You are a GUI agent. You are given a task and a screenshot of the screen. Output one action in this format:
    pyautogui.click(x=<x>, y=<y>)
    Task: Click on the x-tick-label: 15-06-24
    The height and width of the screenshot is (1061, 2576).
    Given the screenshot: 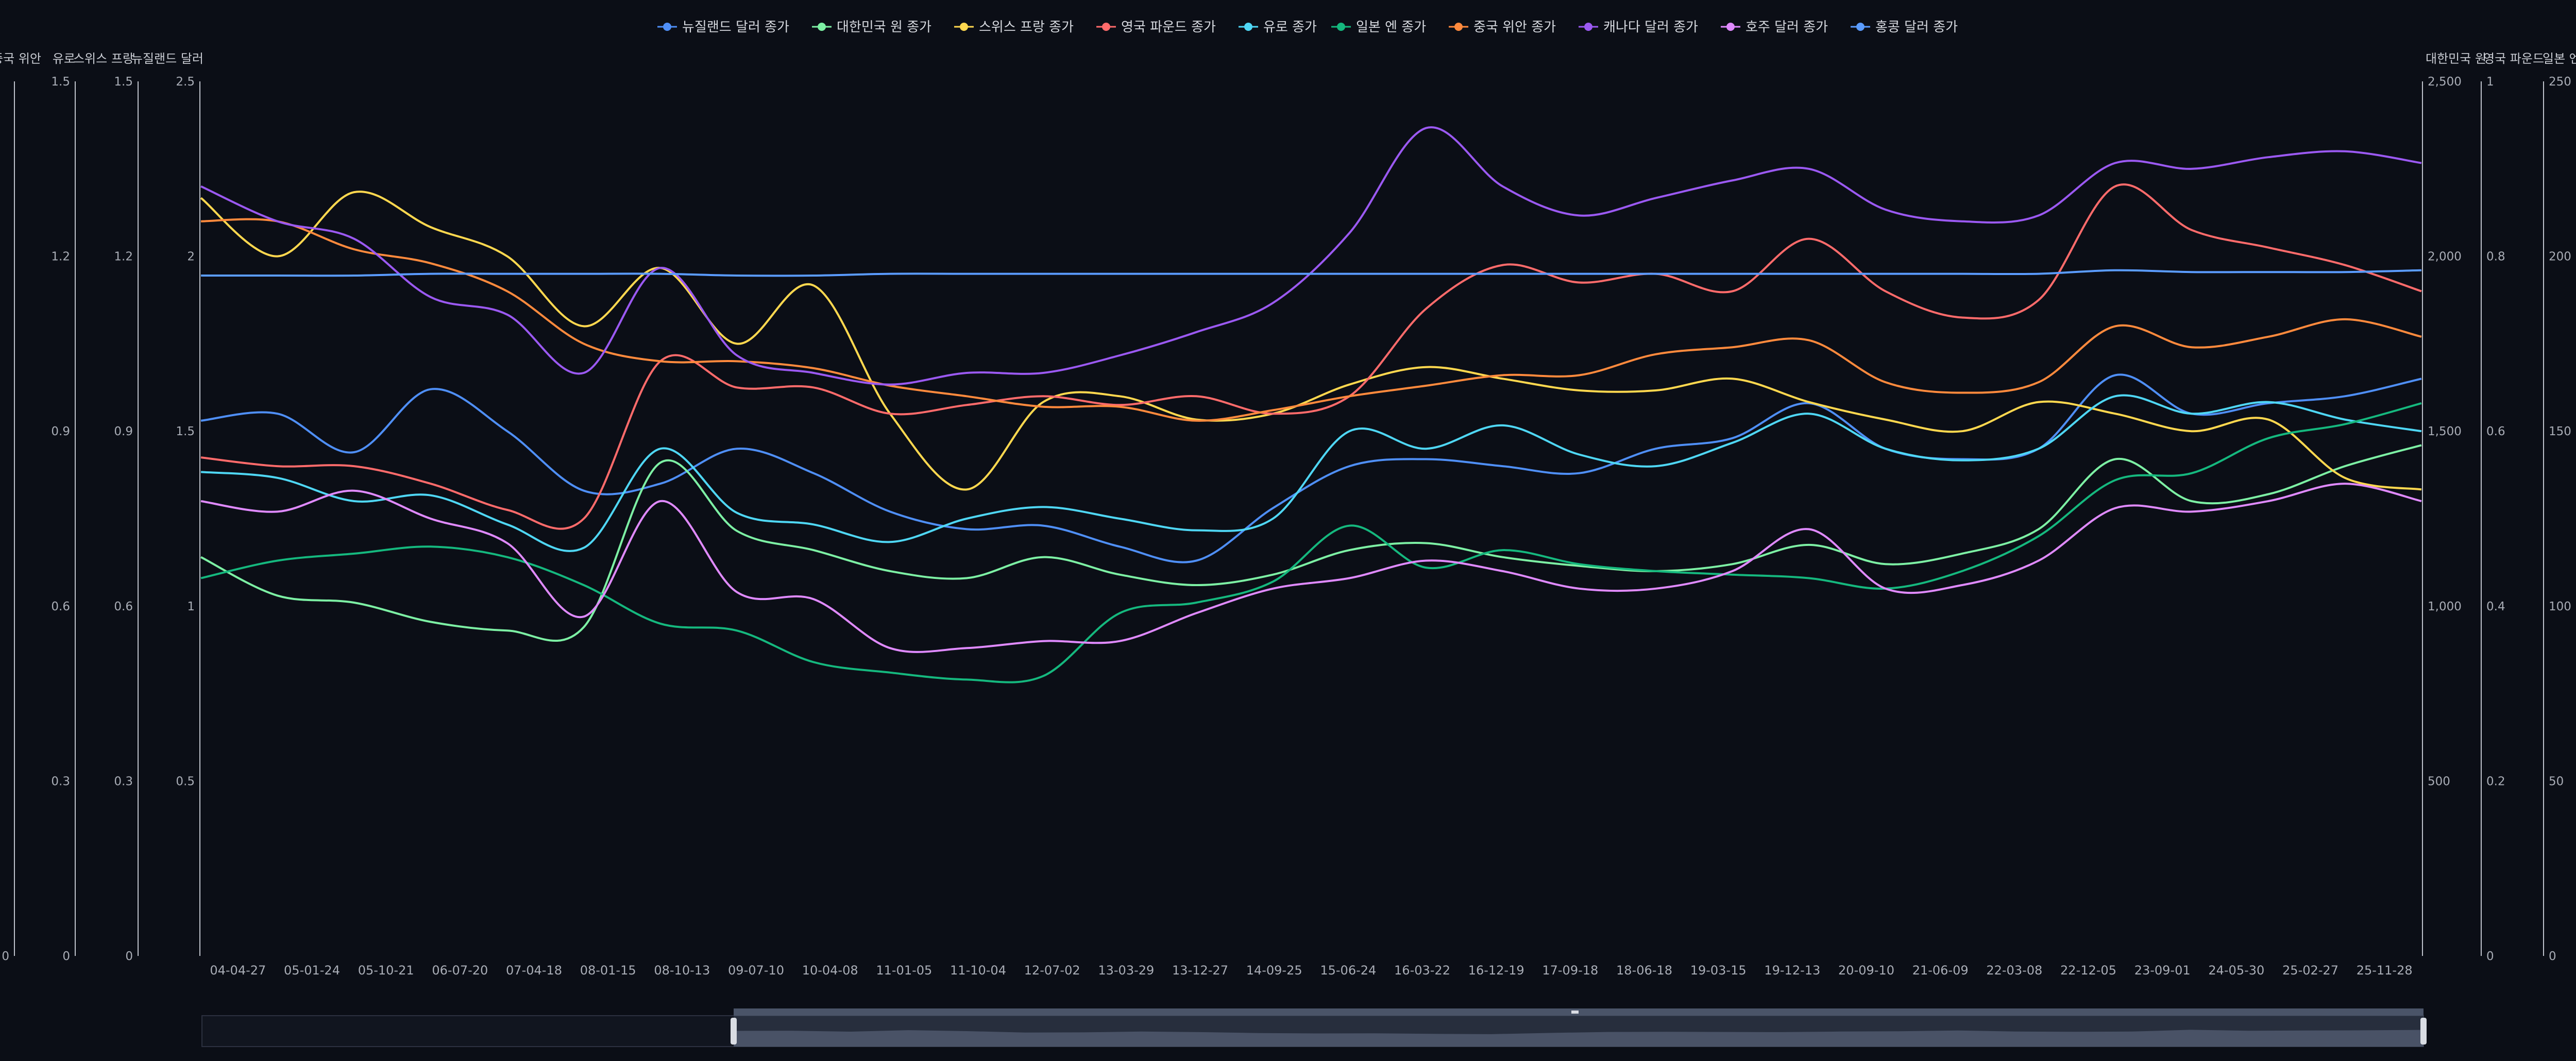 What is the action you would take?
    pyautogui.click(x=1348, y=970)
    